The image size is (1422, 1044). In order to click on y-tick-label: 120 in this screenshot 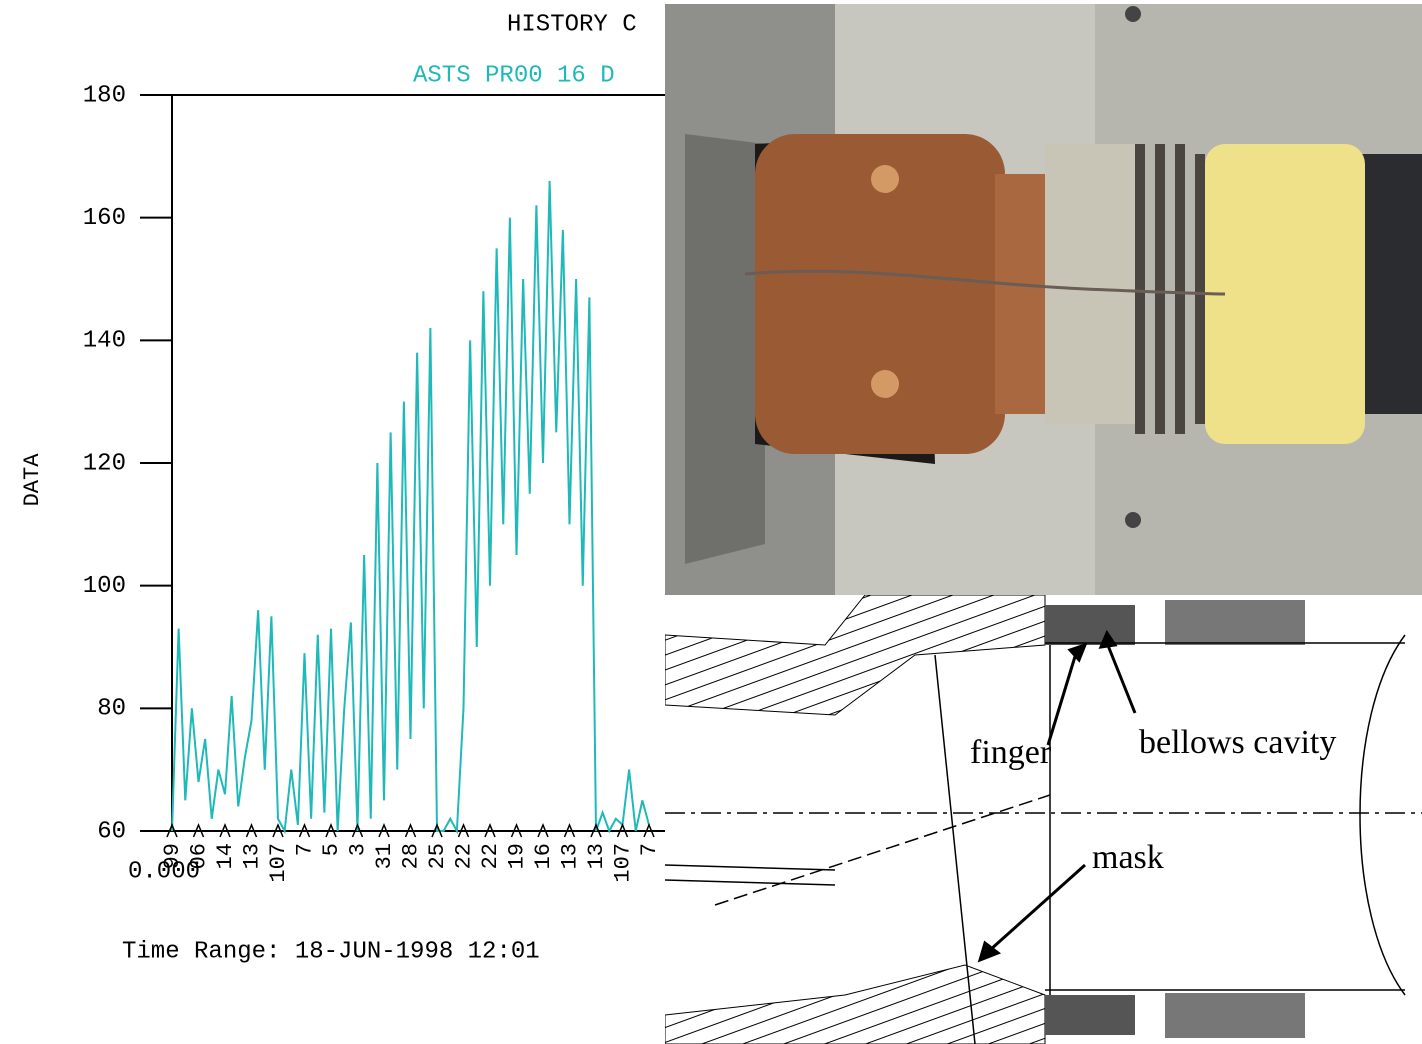, I will do `click(104, 463)`.